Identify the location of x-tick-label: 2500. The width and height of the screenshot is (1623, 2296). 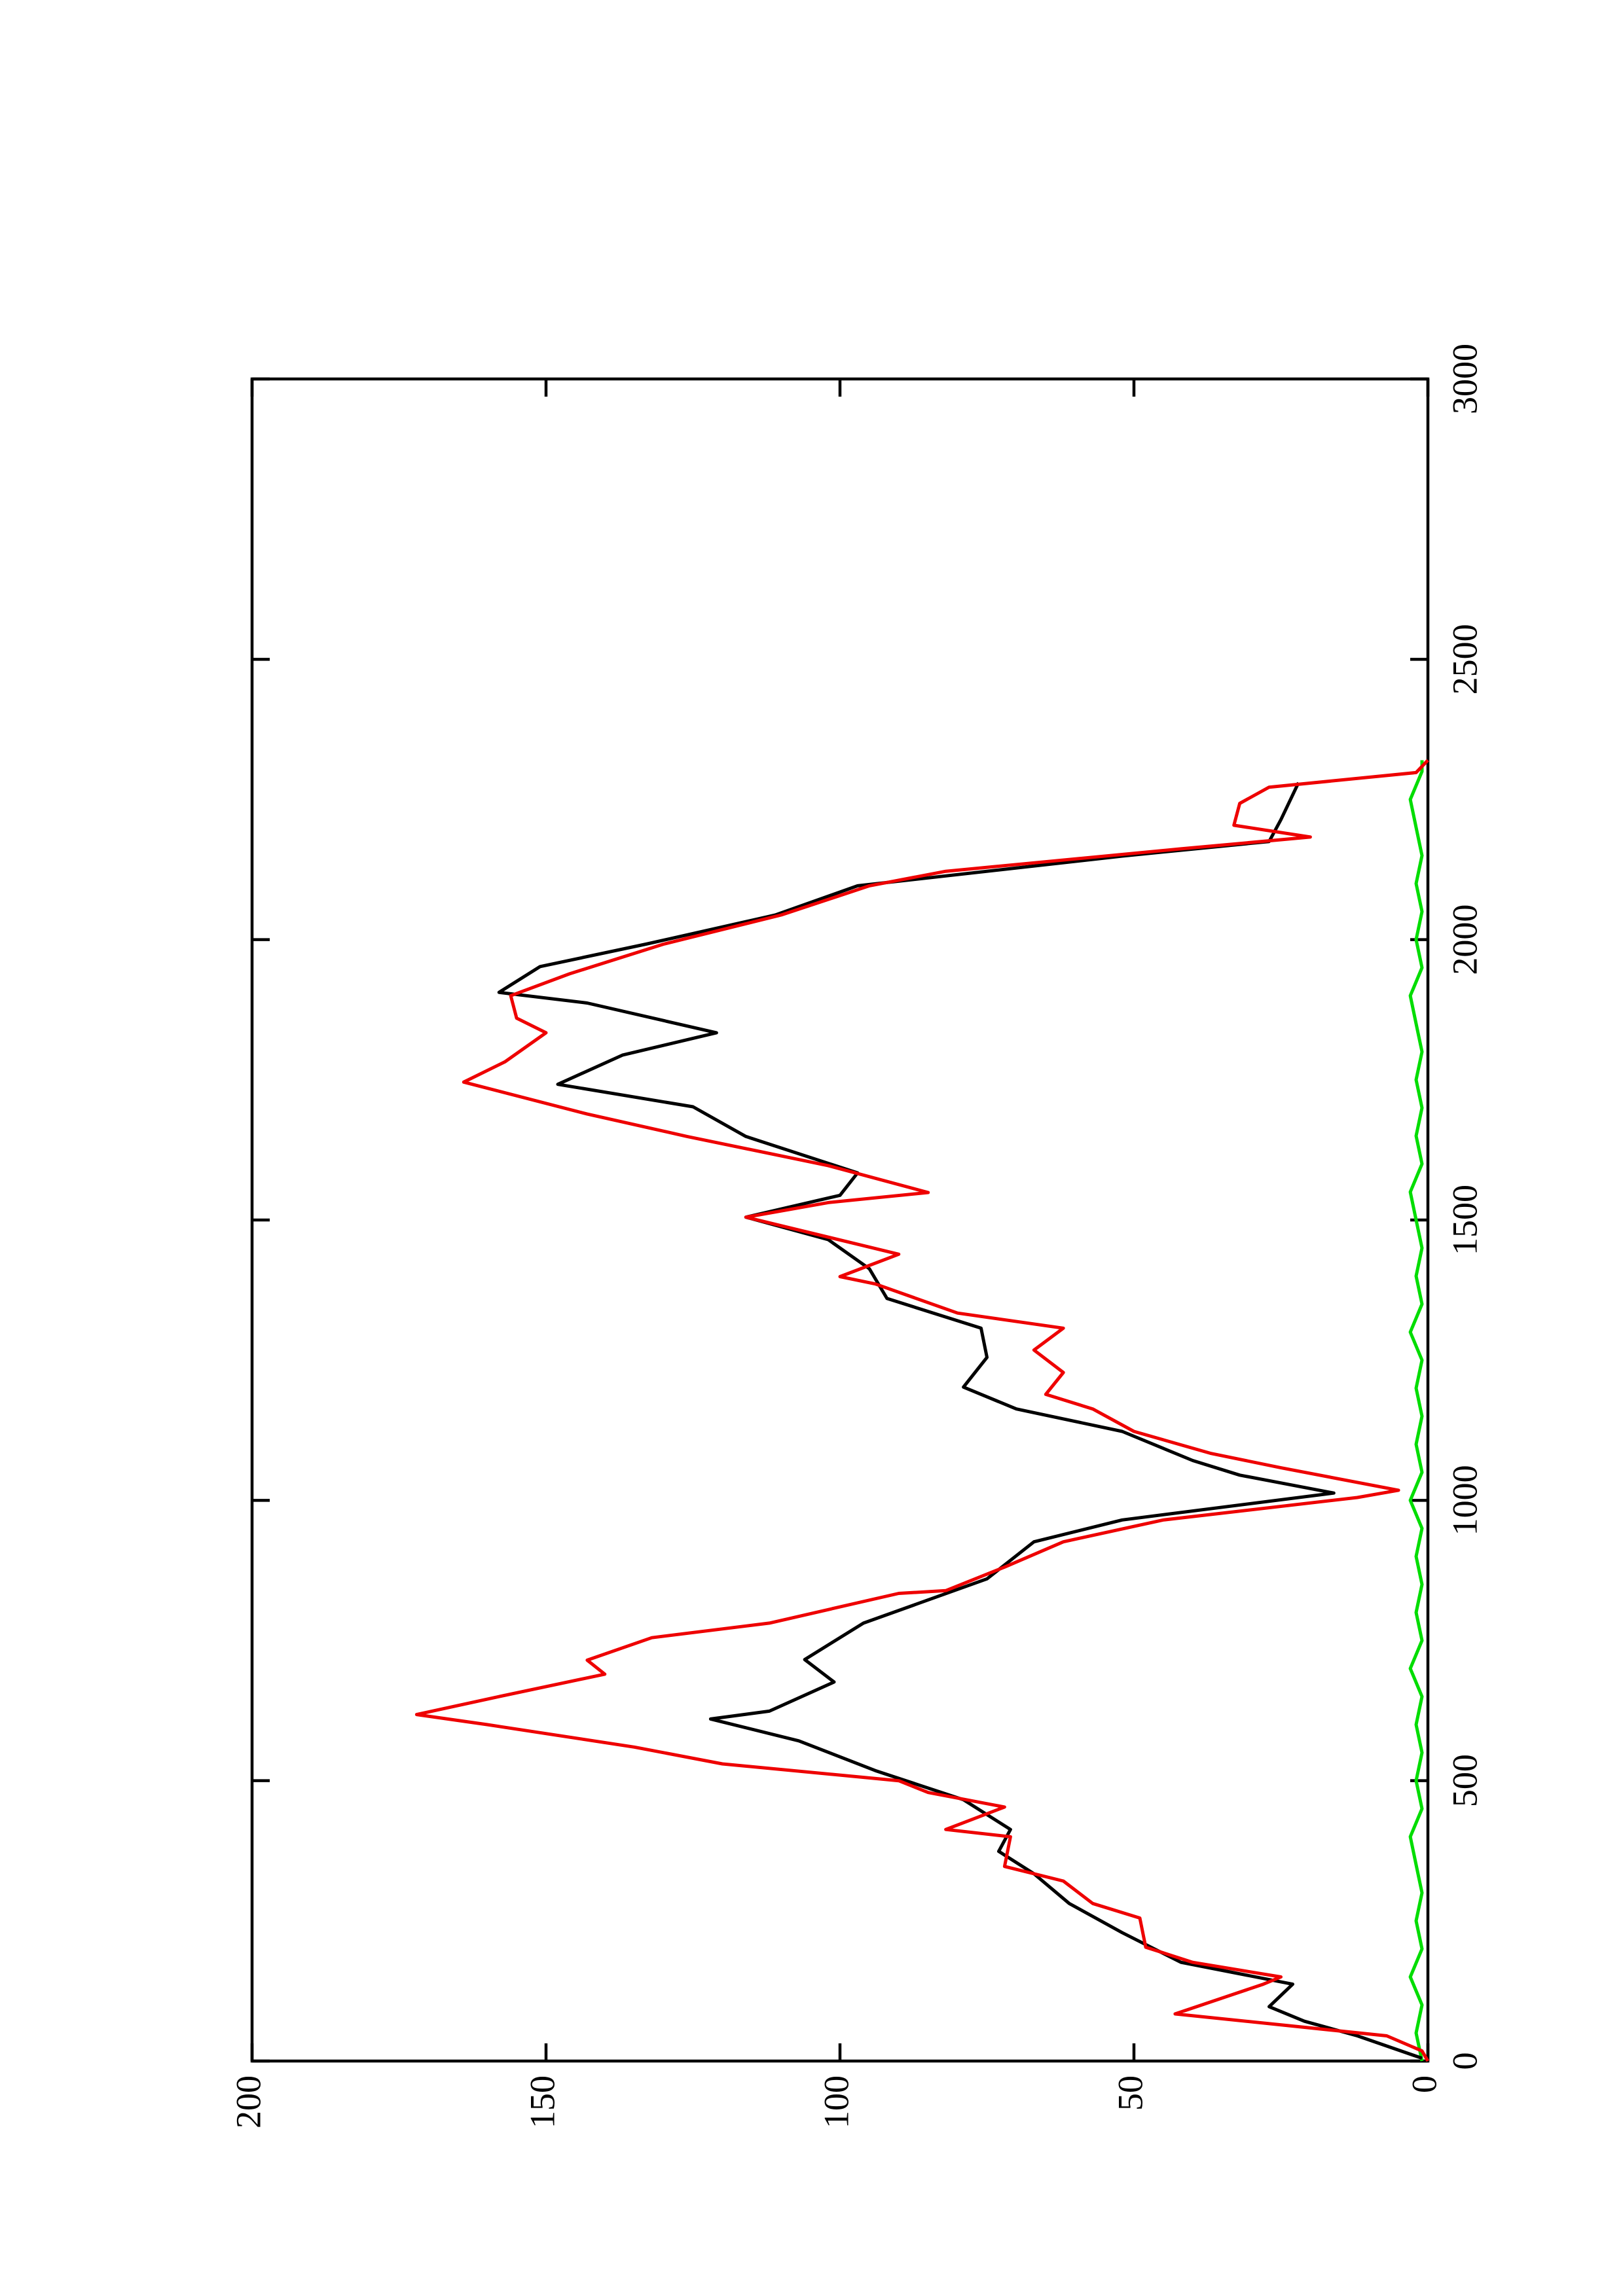
(1464, 659).